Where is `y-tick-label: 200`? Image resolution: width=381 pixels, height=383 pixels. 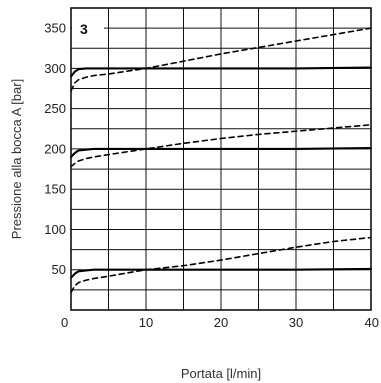
y-tick-label: 200 is located at coordinates (55, 148).